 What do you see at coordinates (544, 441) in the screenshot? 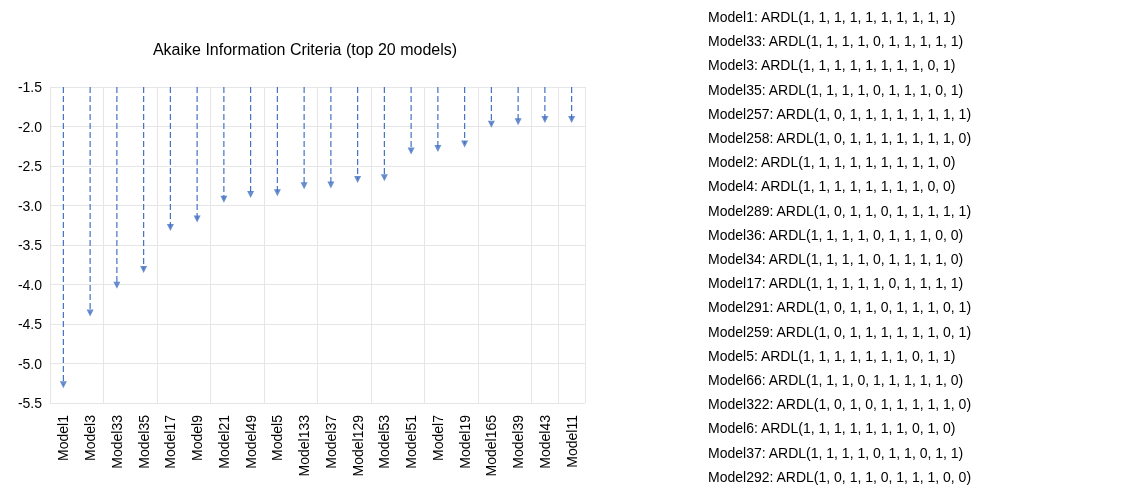
I see `x-tick-label: Model43` at bounding box center [544, 441].